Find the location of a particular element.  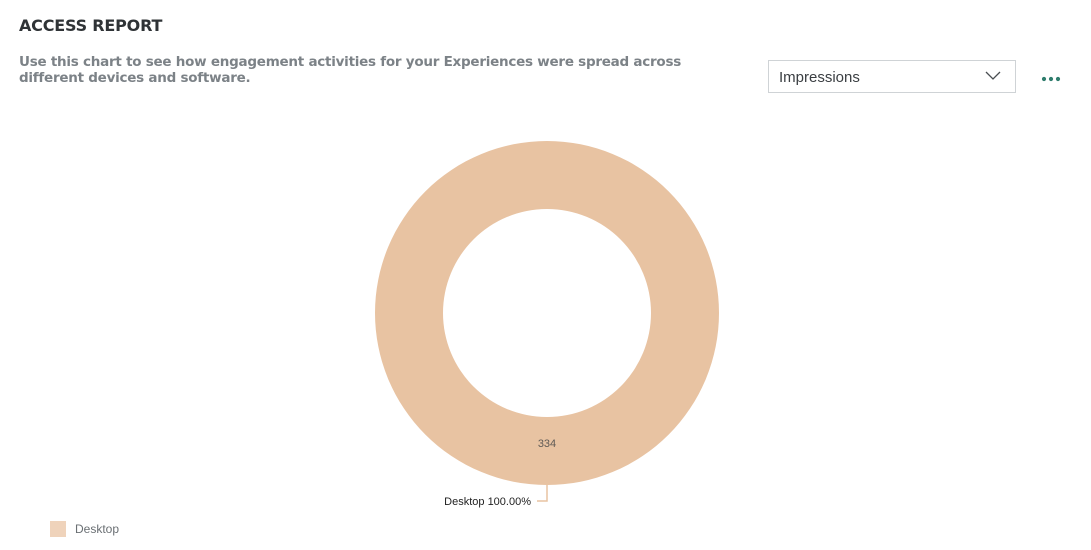

metric-select: Impressions is located at coordinates (892, 76).